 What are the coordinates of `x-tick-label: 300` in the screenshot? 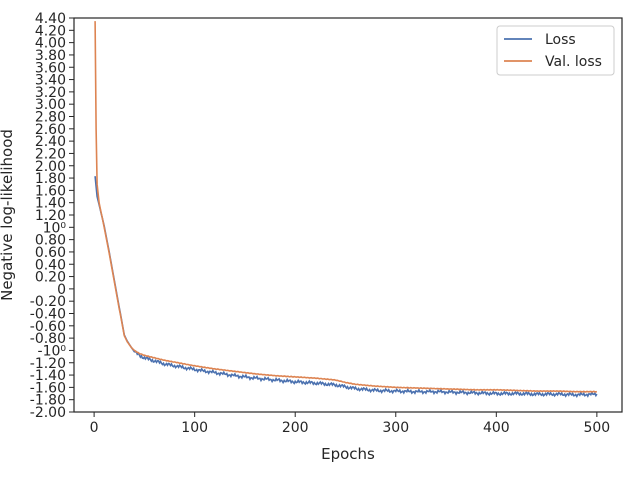 It's located at (395, 428).